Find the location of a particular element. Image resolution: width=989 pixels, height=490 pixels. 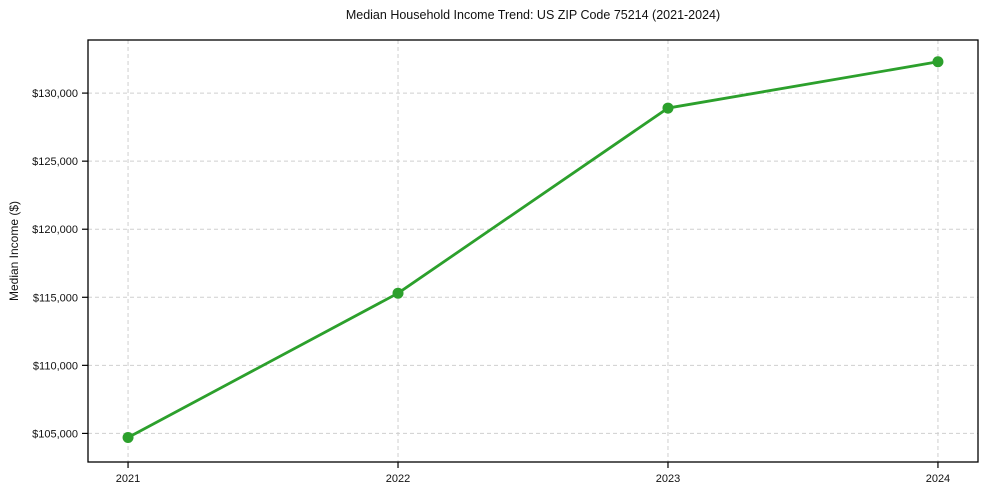

x-tick-label: 2021 is located at coordinates (128, 479).